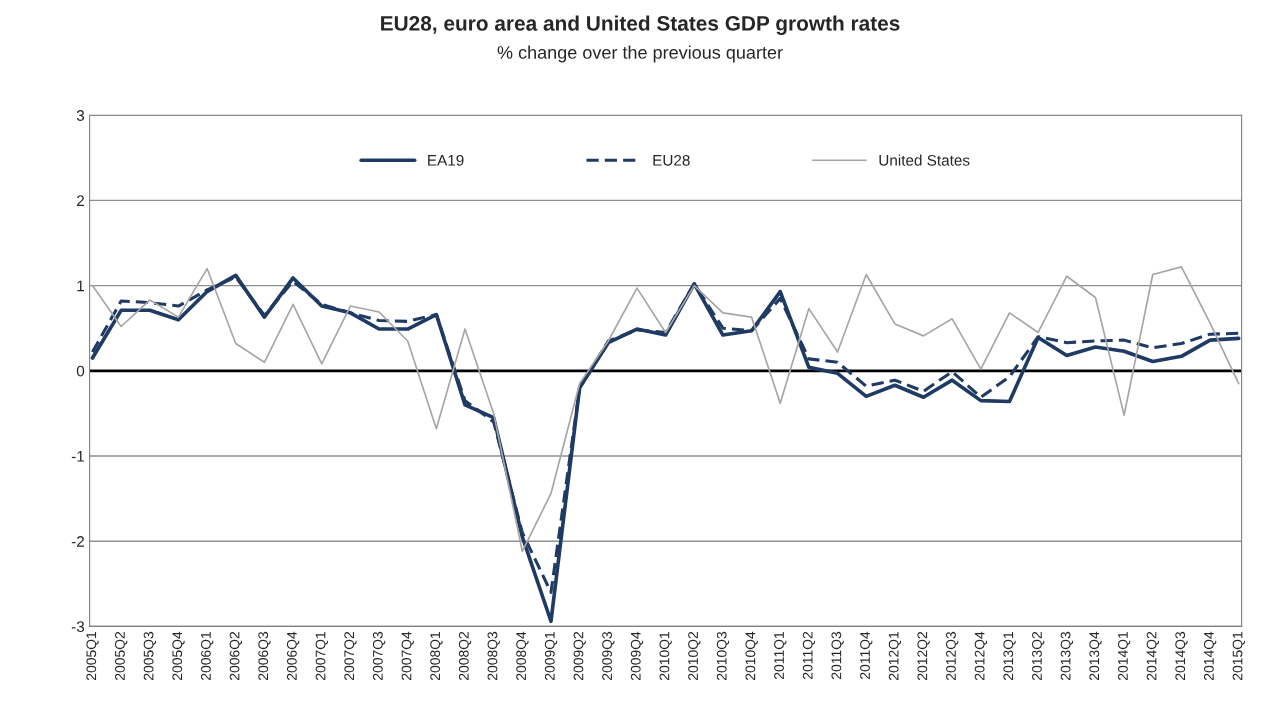 The image size is (1280, 720). What do you see at coordinates (522, 655) in the screenshot?
I see `x-tick-label: 2008Q4` at bounding box center [522, 655].